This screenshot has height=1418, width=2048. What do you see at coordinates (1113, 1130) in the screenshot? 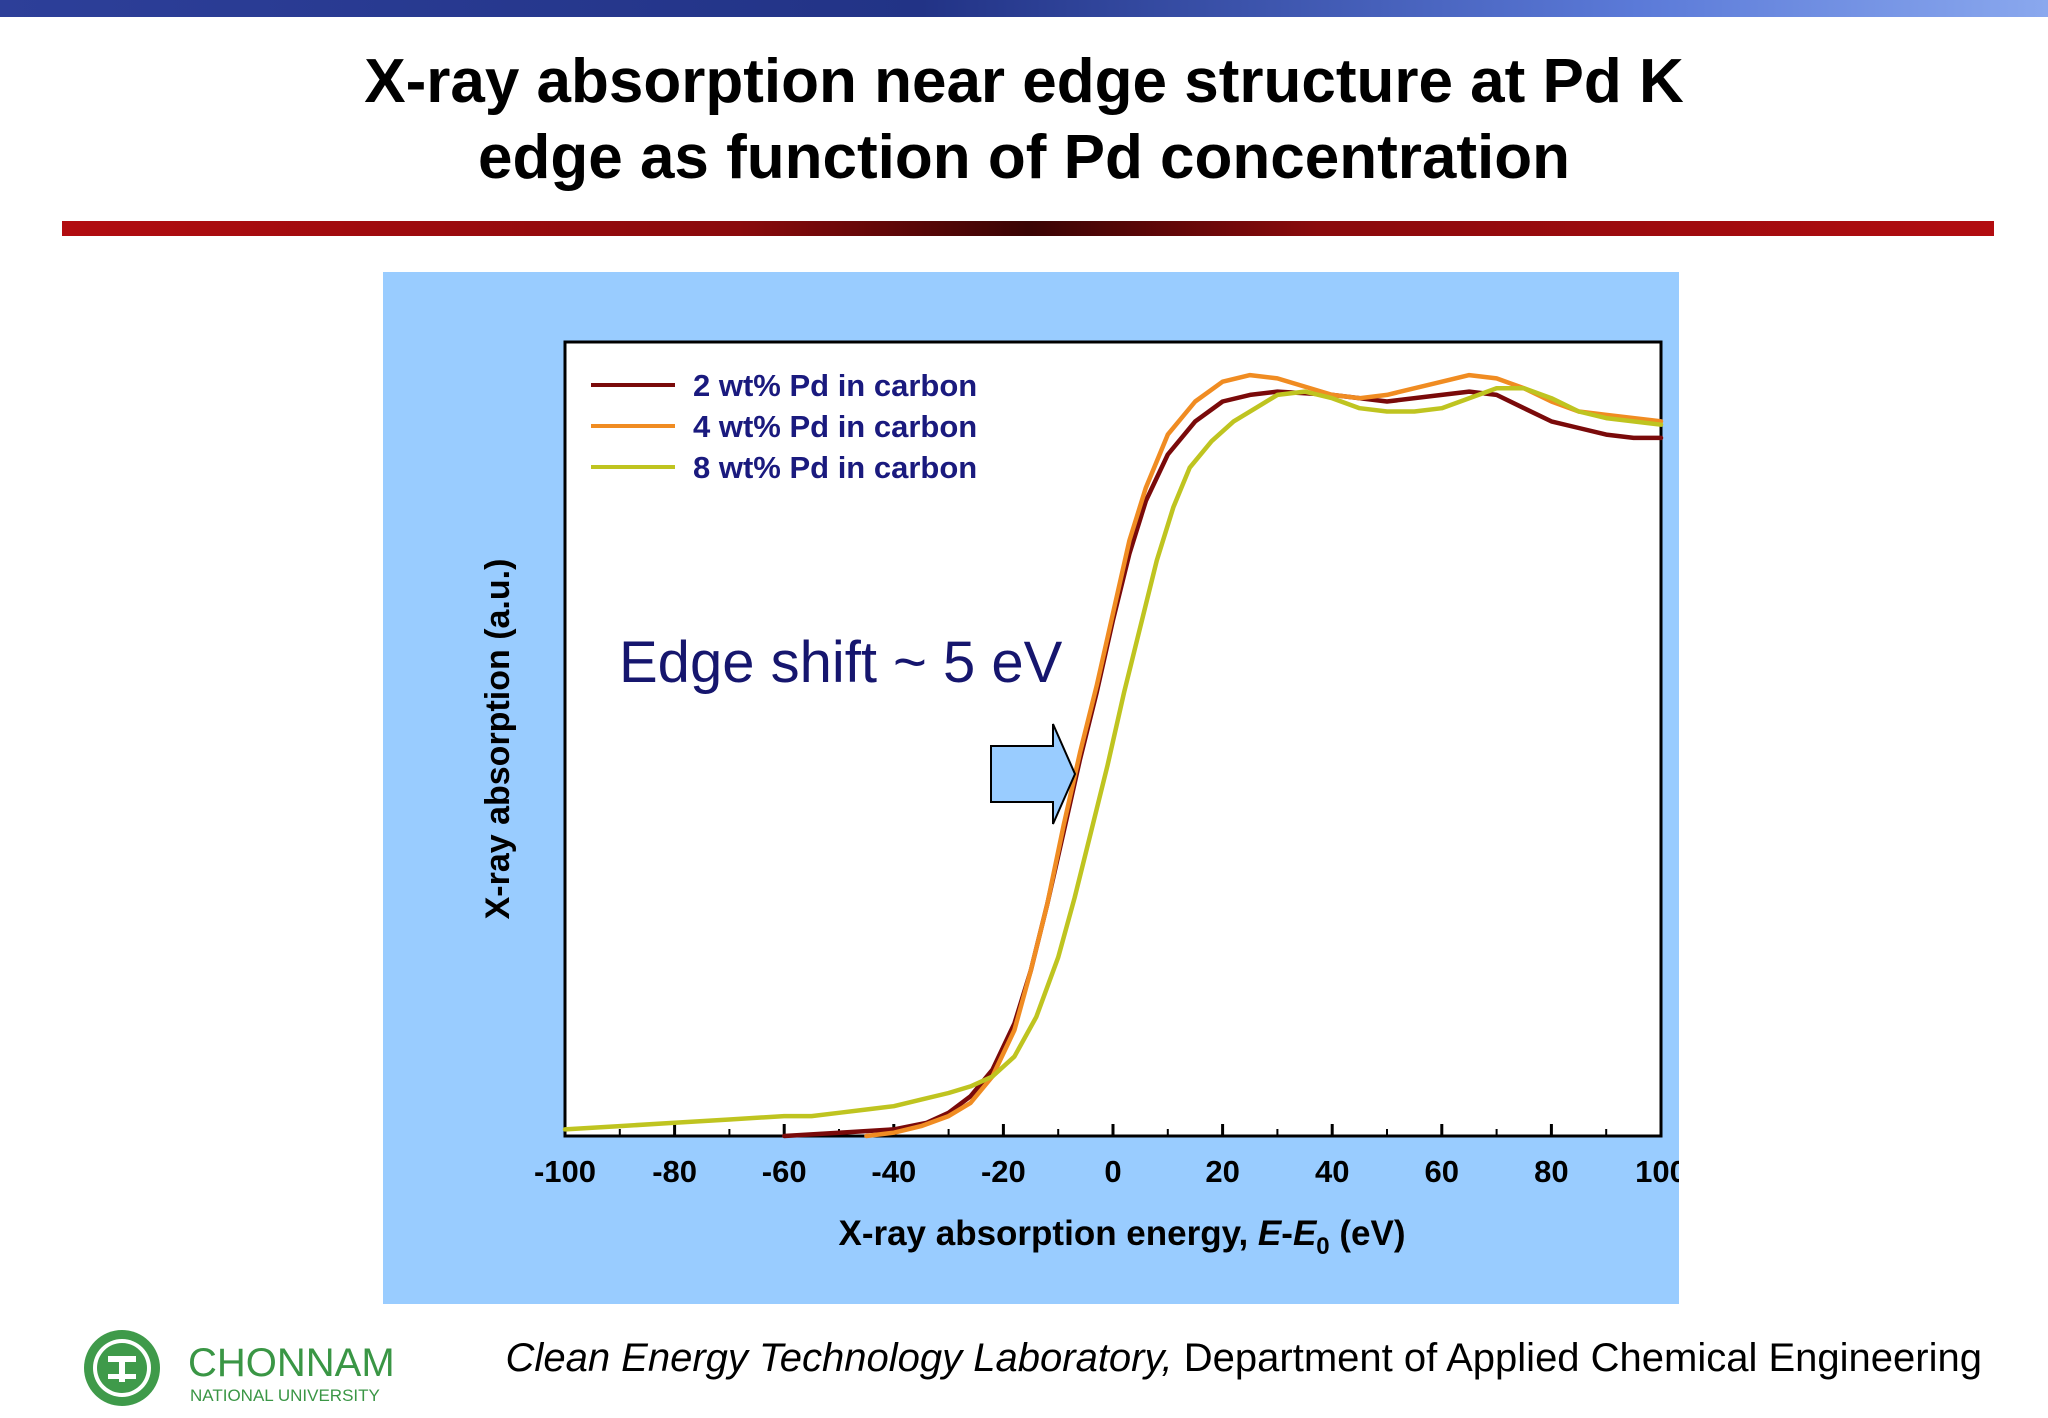
I see `x-axis-ticks` at bounding box center [1113, 1130].